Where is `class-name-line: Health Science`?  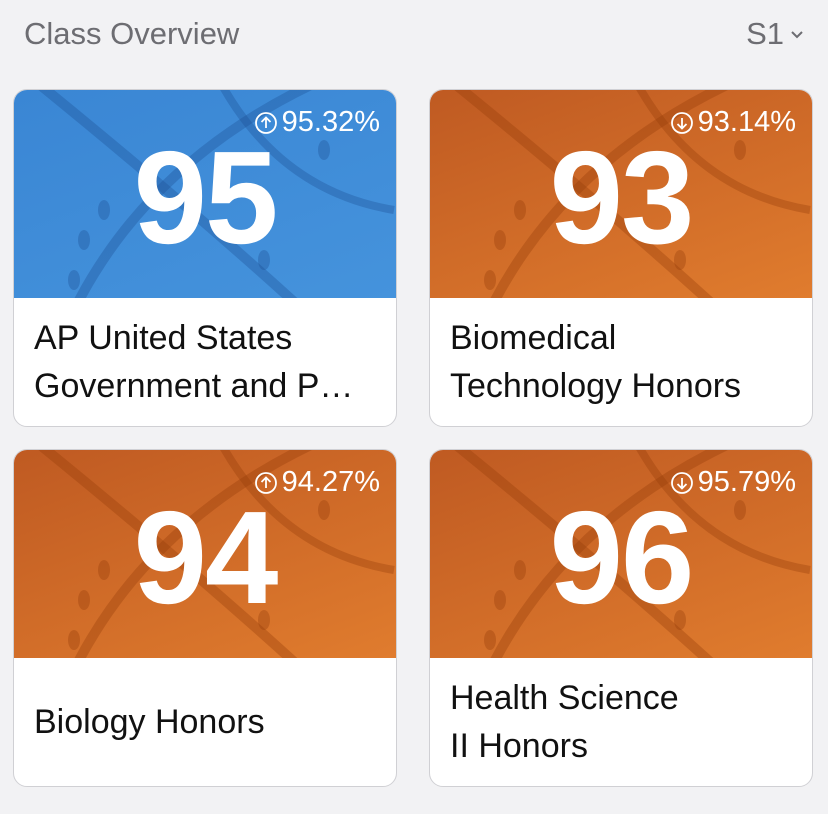
class-name-line: Health Science is located at coordinates (564, 698).